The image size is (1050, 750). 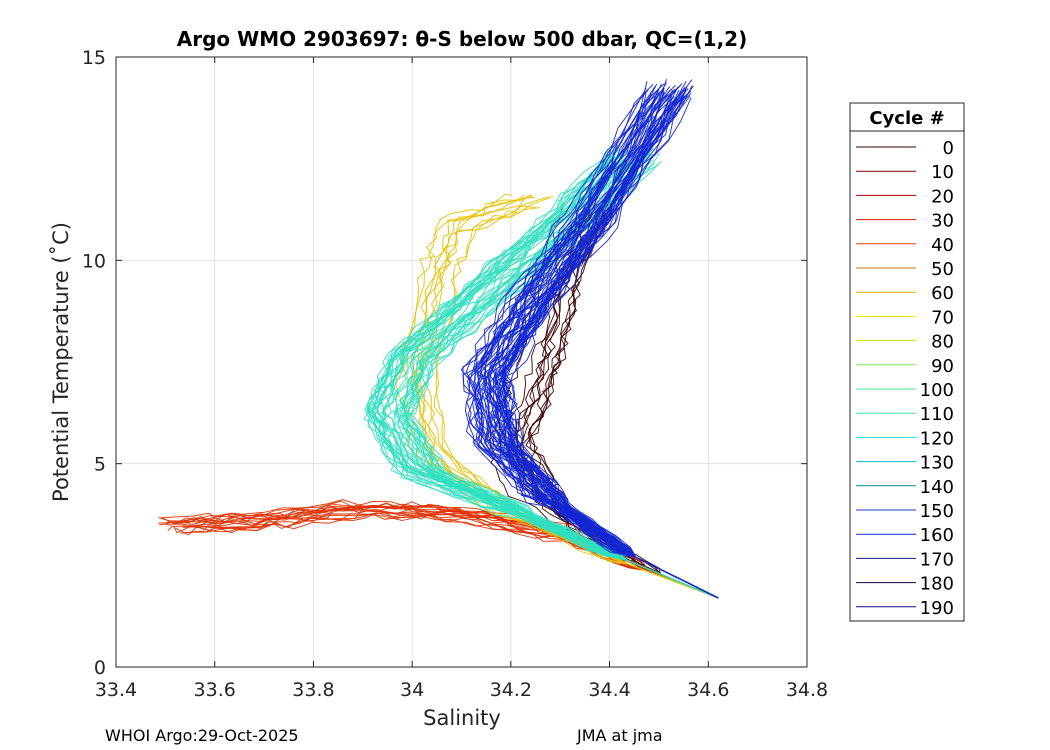 What do you see at coordinates (942, 196) in the screenshot?
I see `legend-label: 20` at bounding box center [942, 196].